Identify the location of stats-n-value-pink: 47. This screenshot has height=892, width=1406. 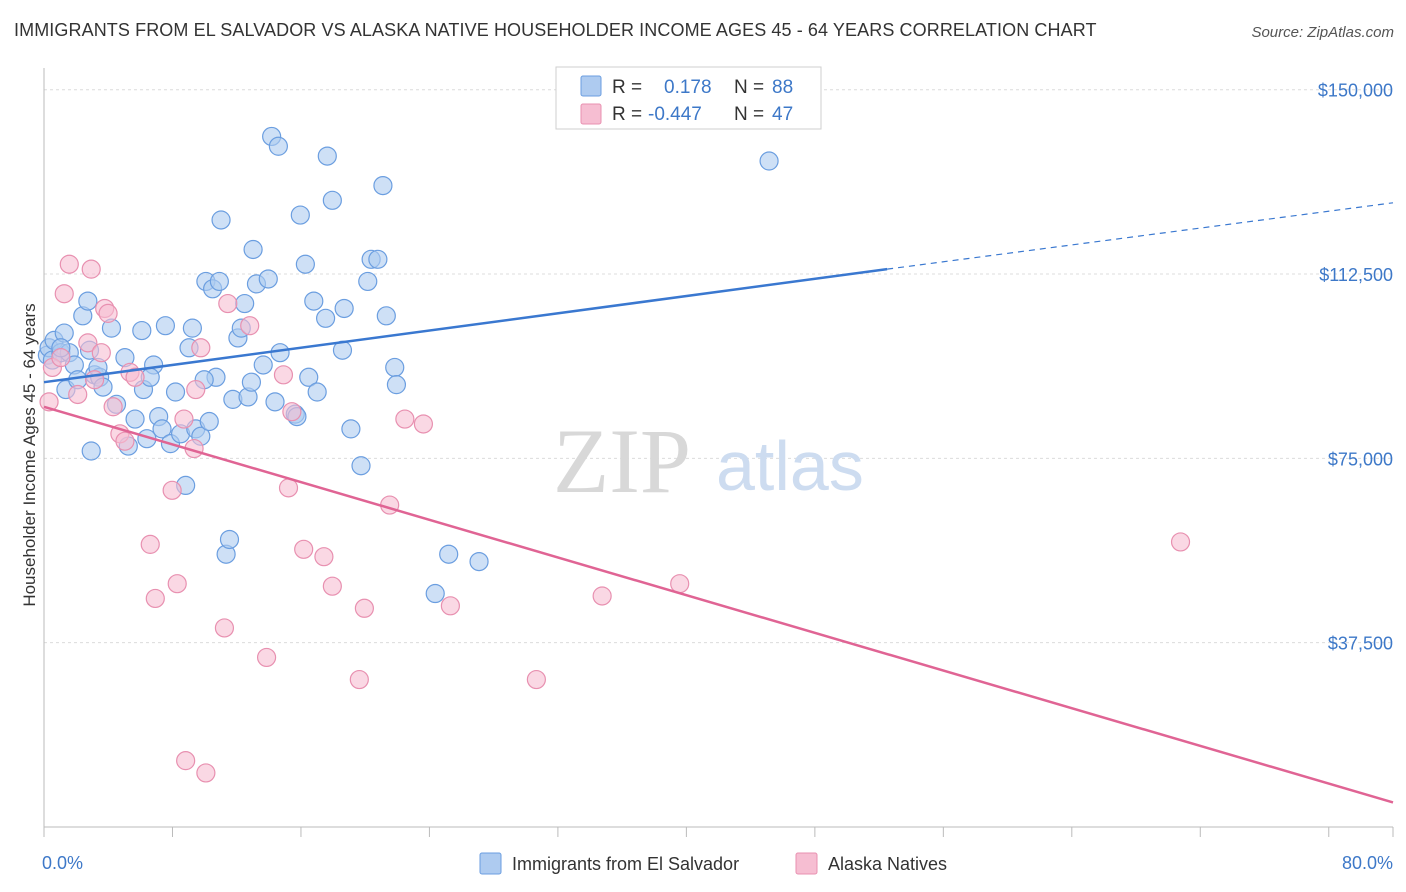
(782, 114).